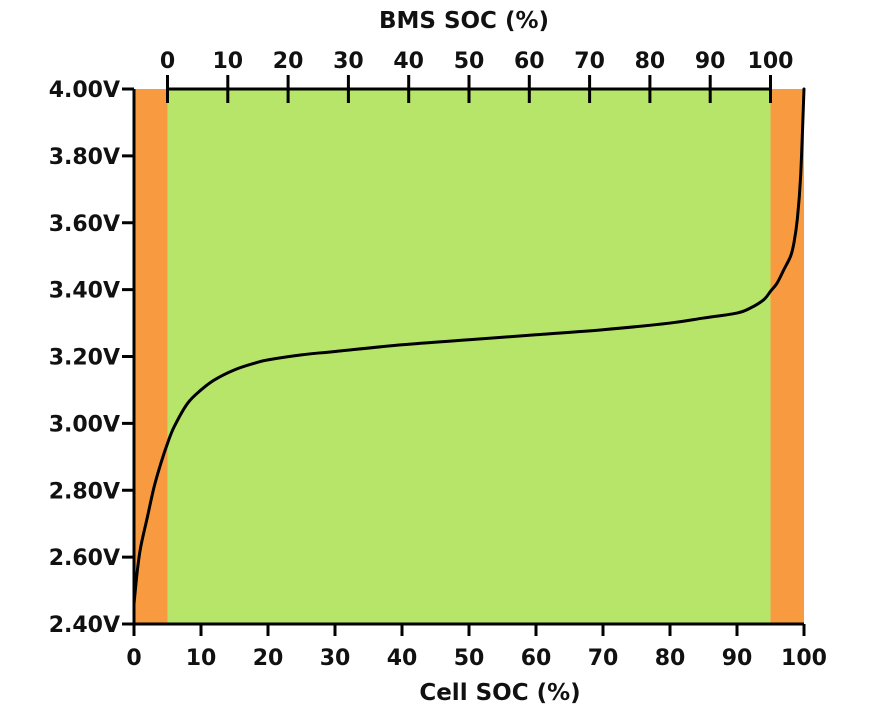  Describe the element at coordinates (469, 658) in the screenshot. I see `x-tick-label: 50` at that location.